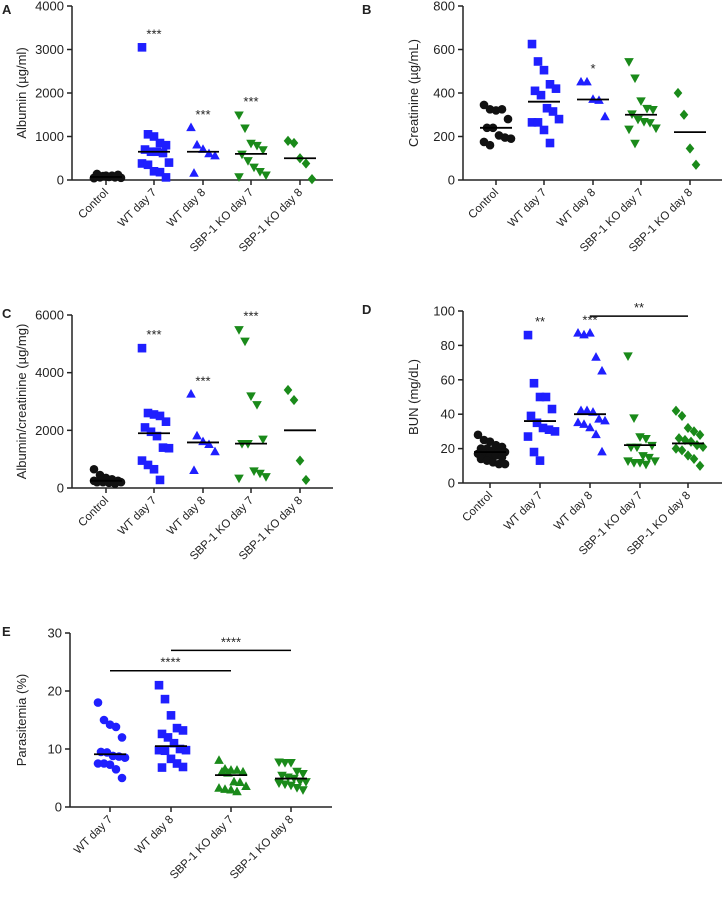 The height and width of the screenshot is (899, 725). I want to click on y-tick-label: 0, so click(60, 180).